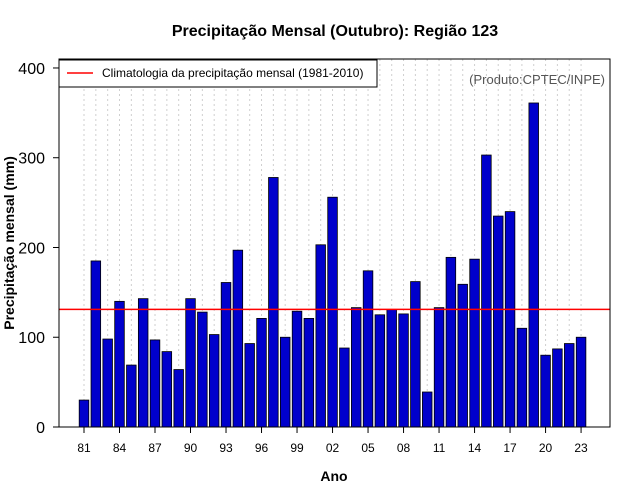 This screenshot has width=640, height=500. I want to click on x-tick-label-23: 23, so click(581, 448).